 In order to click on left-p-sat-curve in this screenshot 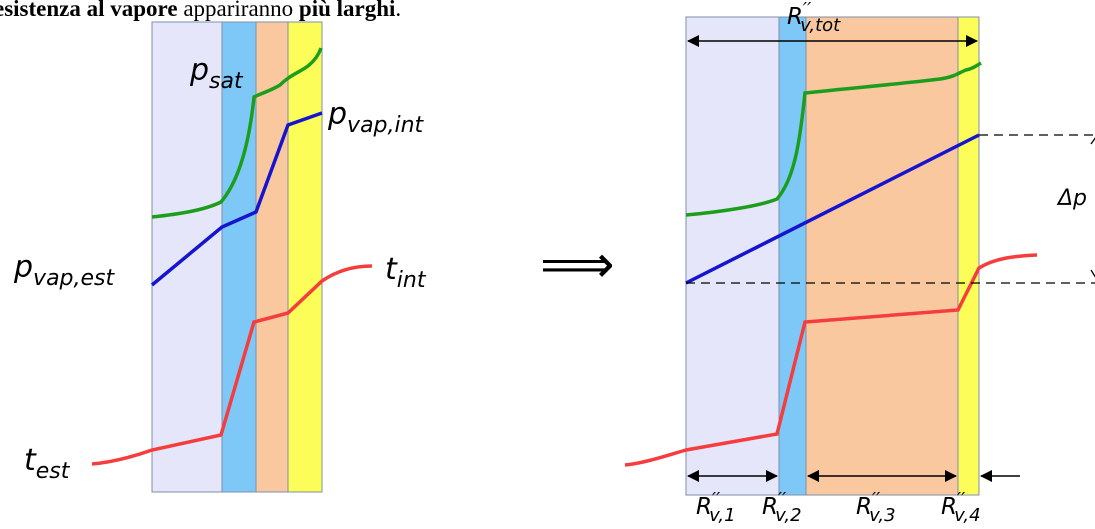, I will do `click(237, 133)`.